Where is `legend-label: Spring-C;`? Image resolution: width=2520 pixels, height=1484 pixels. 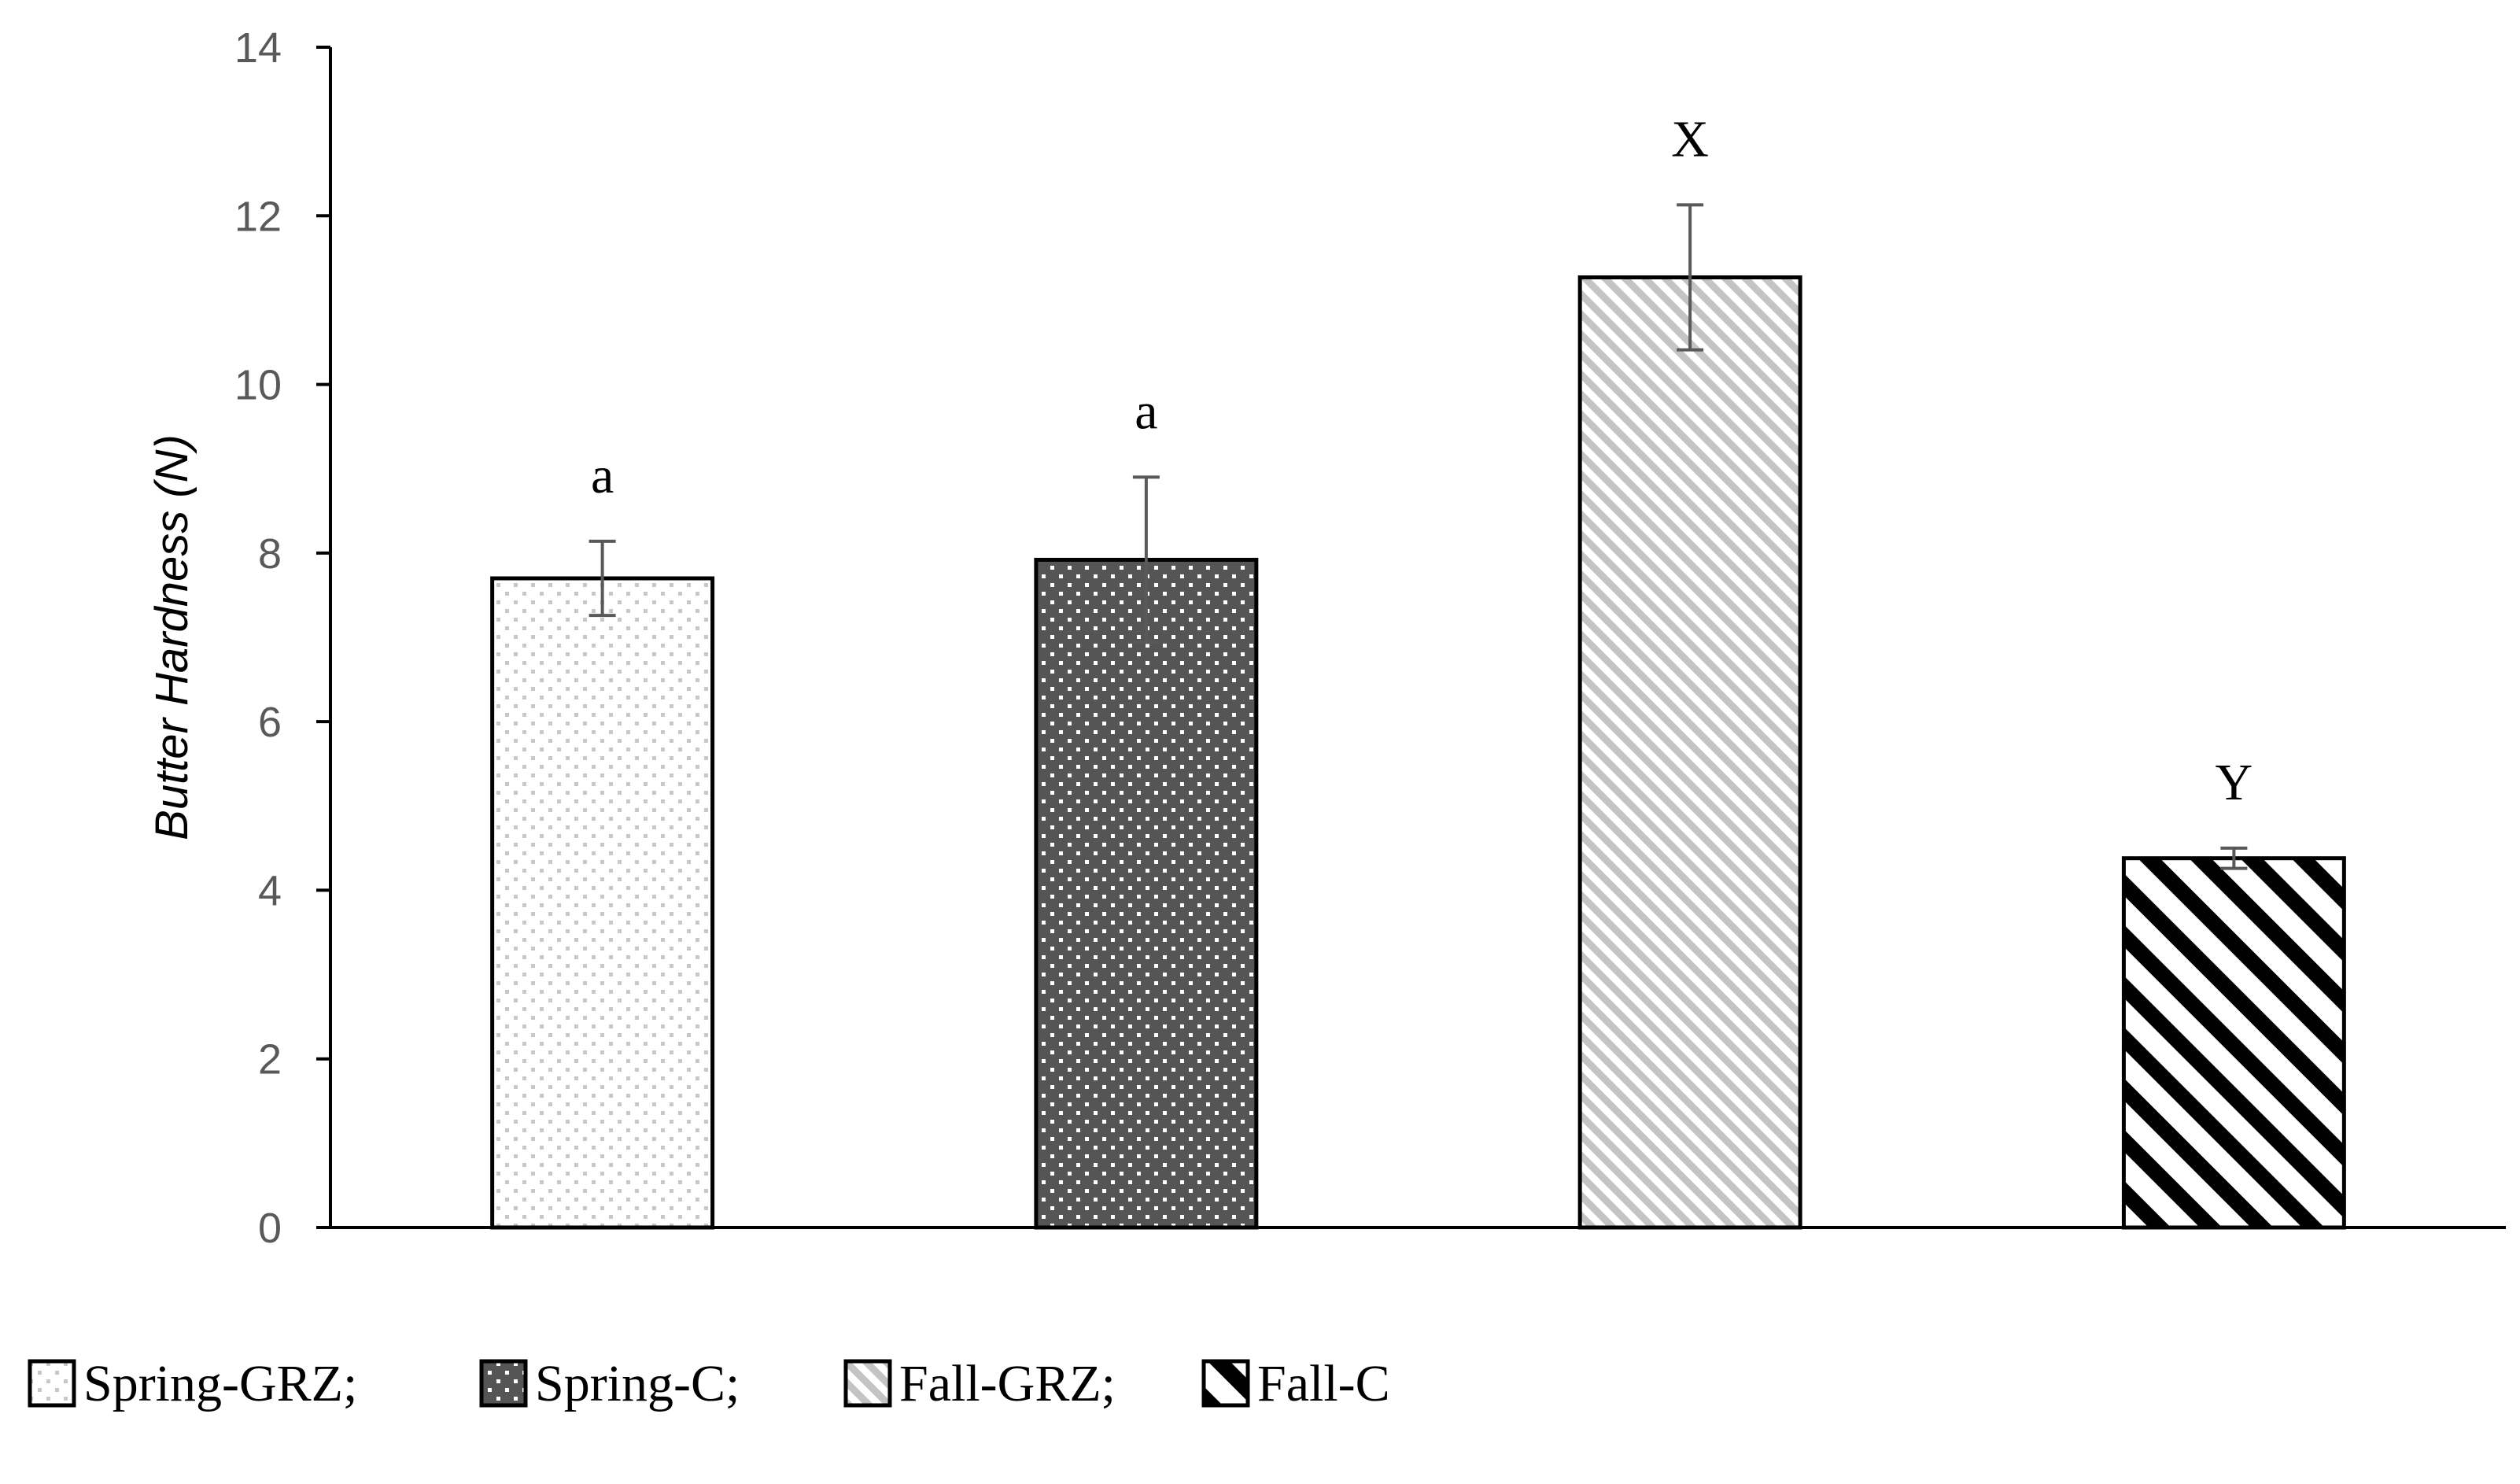
legend-label: Spring-C; is located at coordinates (637, 1383).